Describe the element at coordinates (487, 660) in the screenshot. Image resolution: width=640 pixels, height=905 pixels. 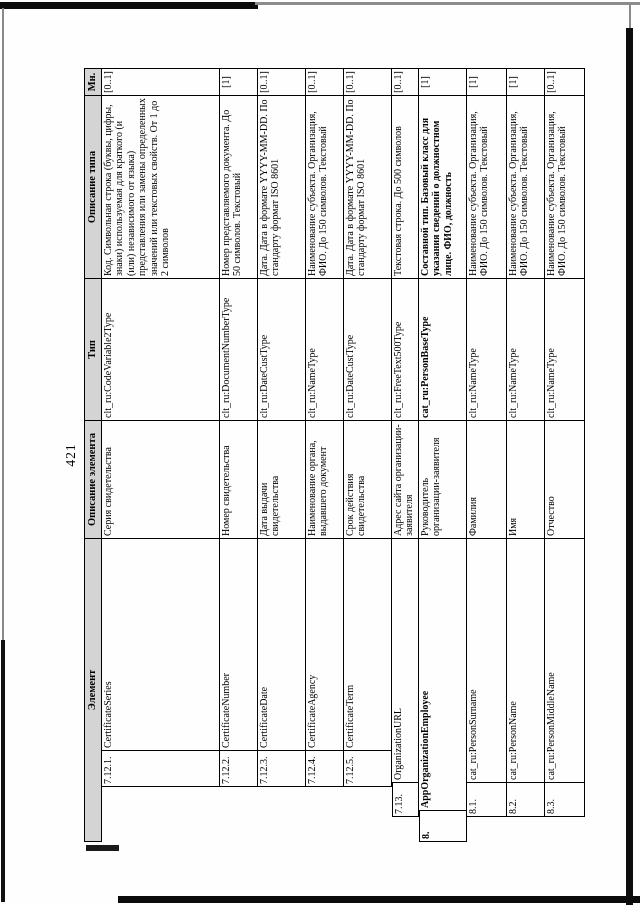
I see `element-name-cell: cat_ru:PersonSurname` at that location.